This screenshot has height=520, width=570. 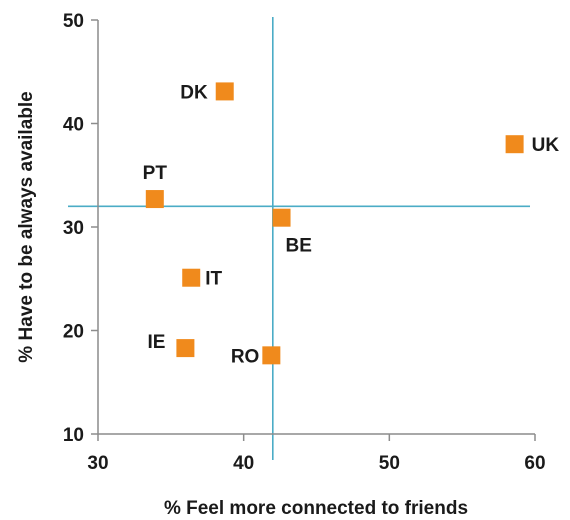 I want to click on point-marker-pt, so click(x=154, y=199).